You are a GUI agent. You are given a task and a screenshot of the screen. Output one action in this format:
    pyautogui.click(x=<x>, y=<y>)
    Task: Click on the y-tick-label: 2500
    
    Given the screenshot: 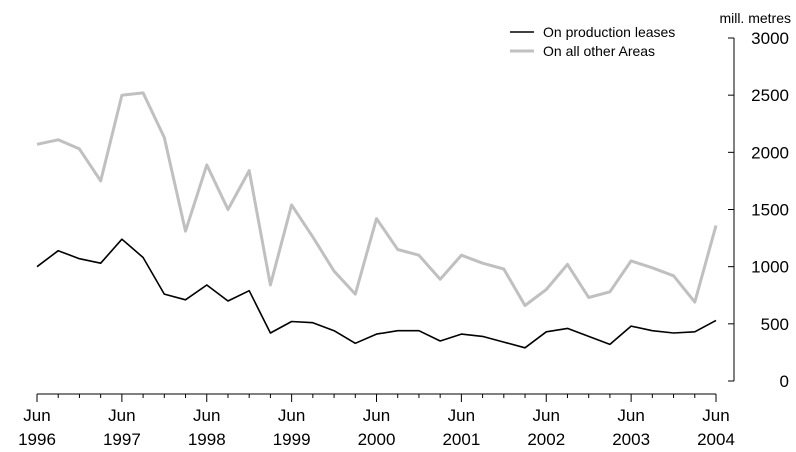 What is the action you would take?
    pyautogui.click(x=770, y=95)
    